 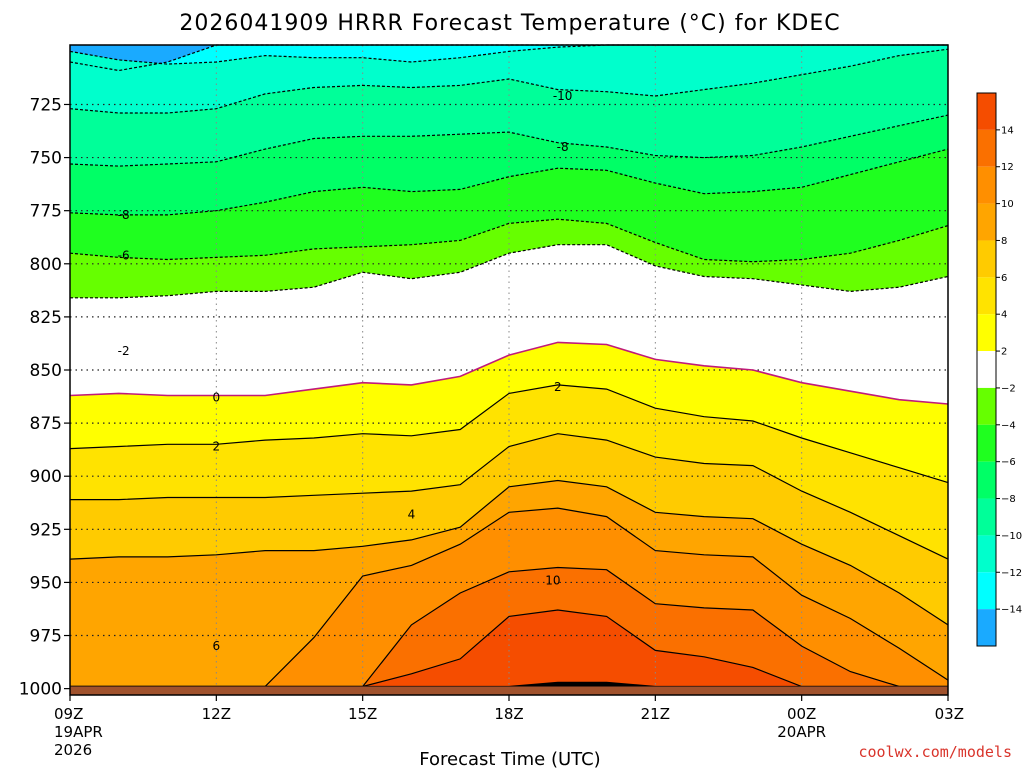 I want to click on y-tick-label-775: 775, so click(x=46, y=212).